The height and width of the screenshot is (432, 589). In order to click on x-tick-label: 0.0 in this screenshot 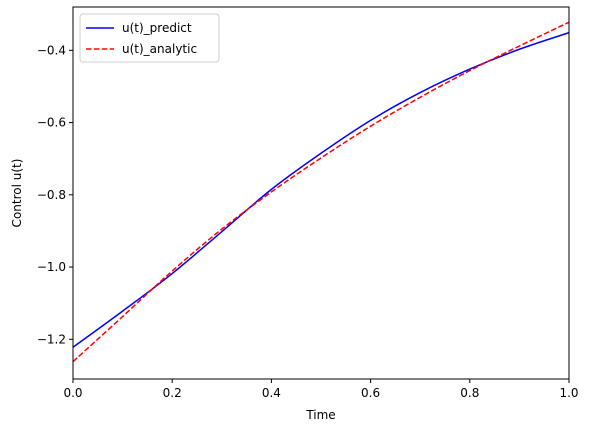, I will do `click(72, 393)`.